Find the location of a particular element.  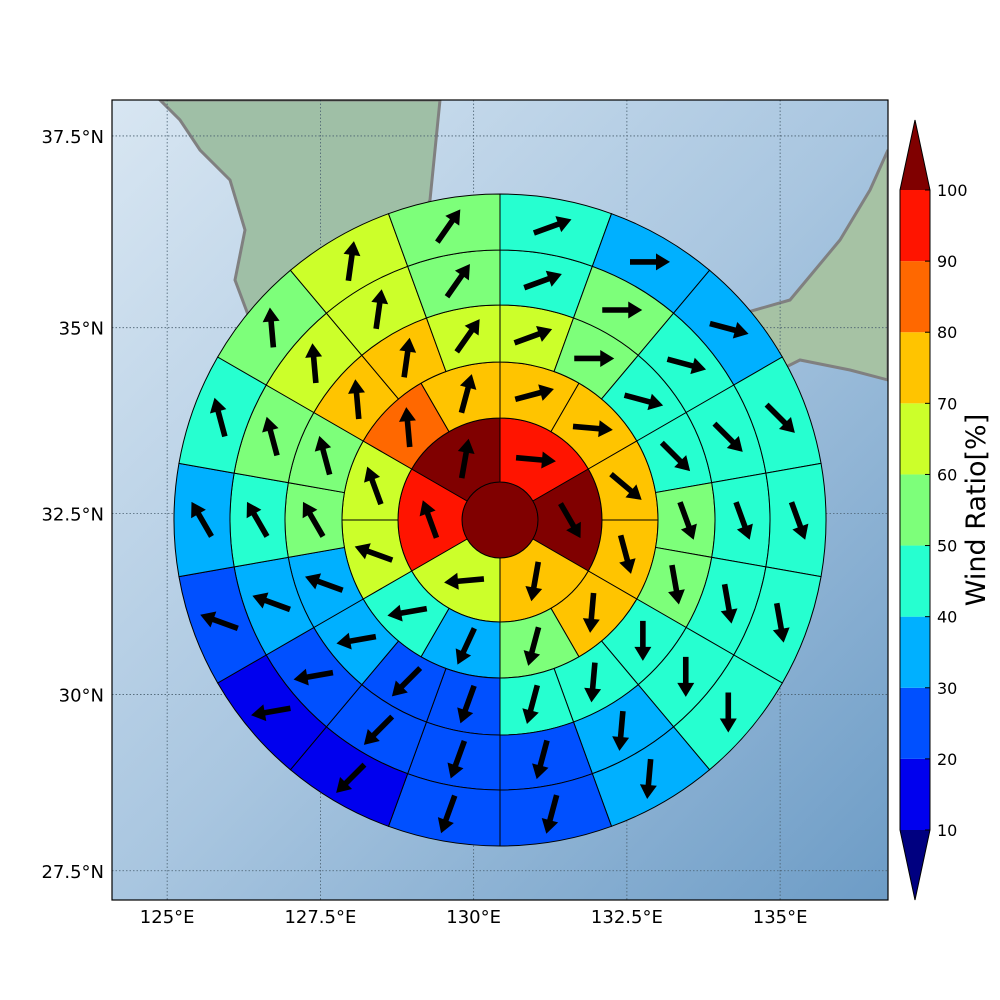

colorbar-tick-label: 20 is located at coordinates (947, 759).